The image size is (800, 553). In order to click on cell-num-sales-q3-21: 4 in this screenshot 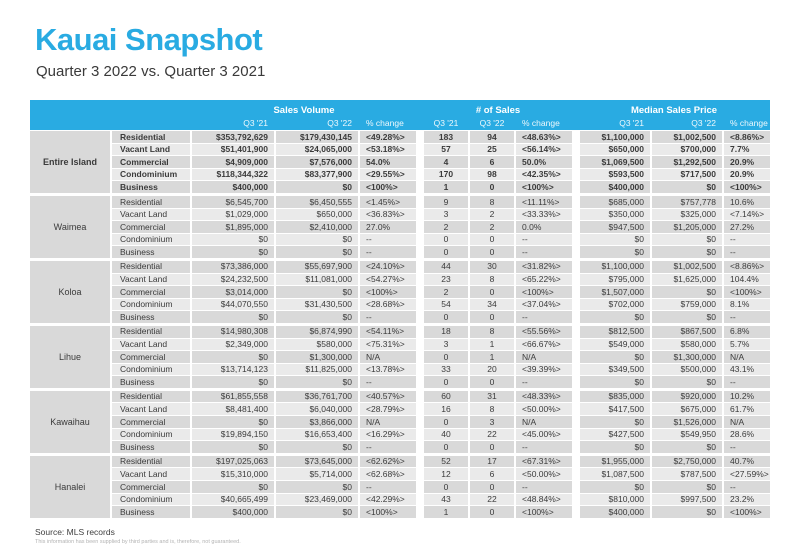, I will do `click(446, 162)`.